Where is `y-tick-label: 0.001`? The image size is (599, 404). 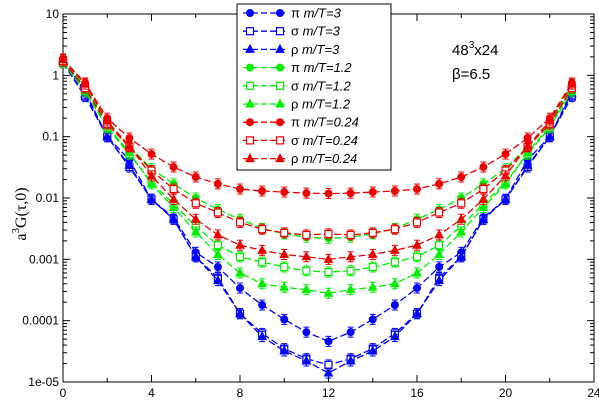
y-tick-label: 0.001 is located at coordinates (44, 259).